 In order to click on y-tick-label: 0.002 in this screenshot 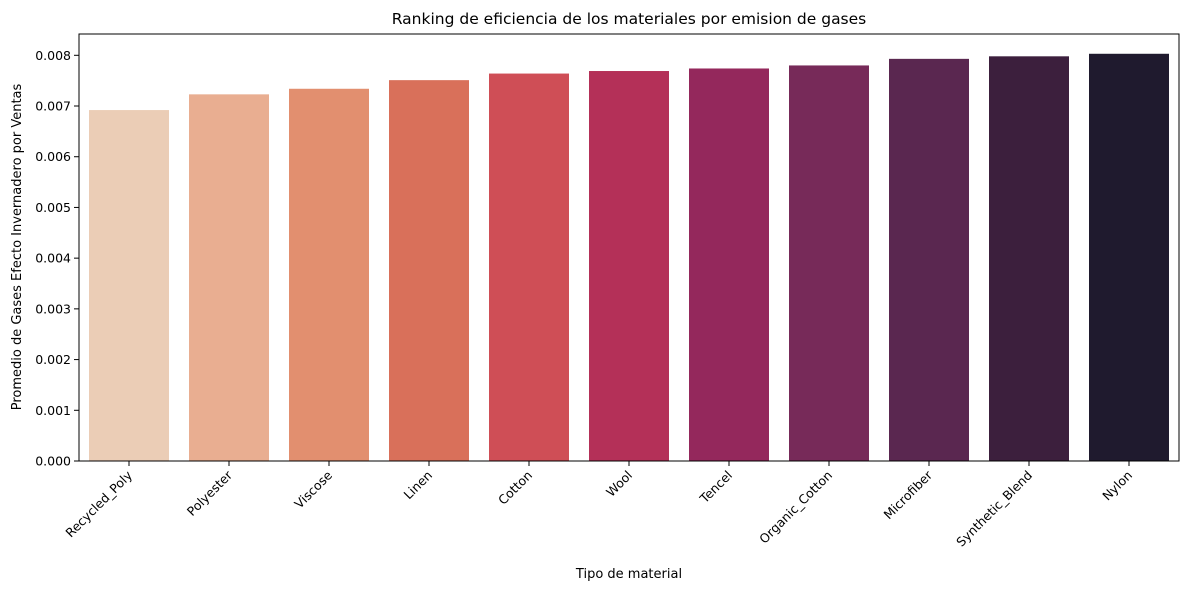, I will do `click(53, 359)`.